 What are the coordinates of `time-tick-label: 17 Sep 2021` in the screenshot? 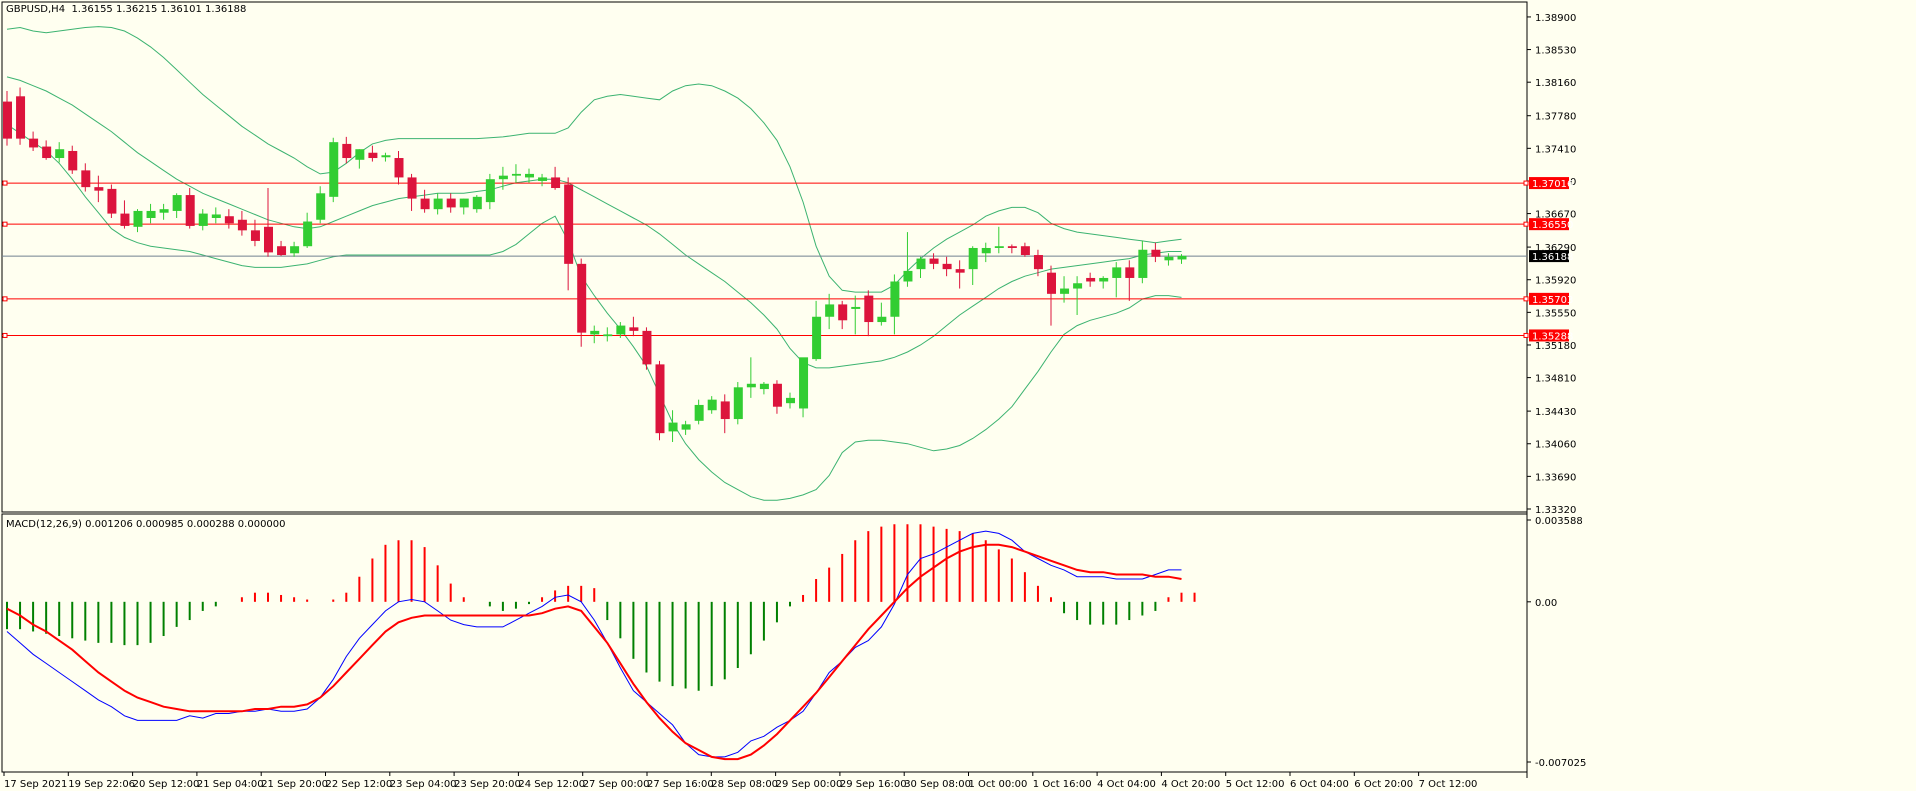 It's located at (35, 784).